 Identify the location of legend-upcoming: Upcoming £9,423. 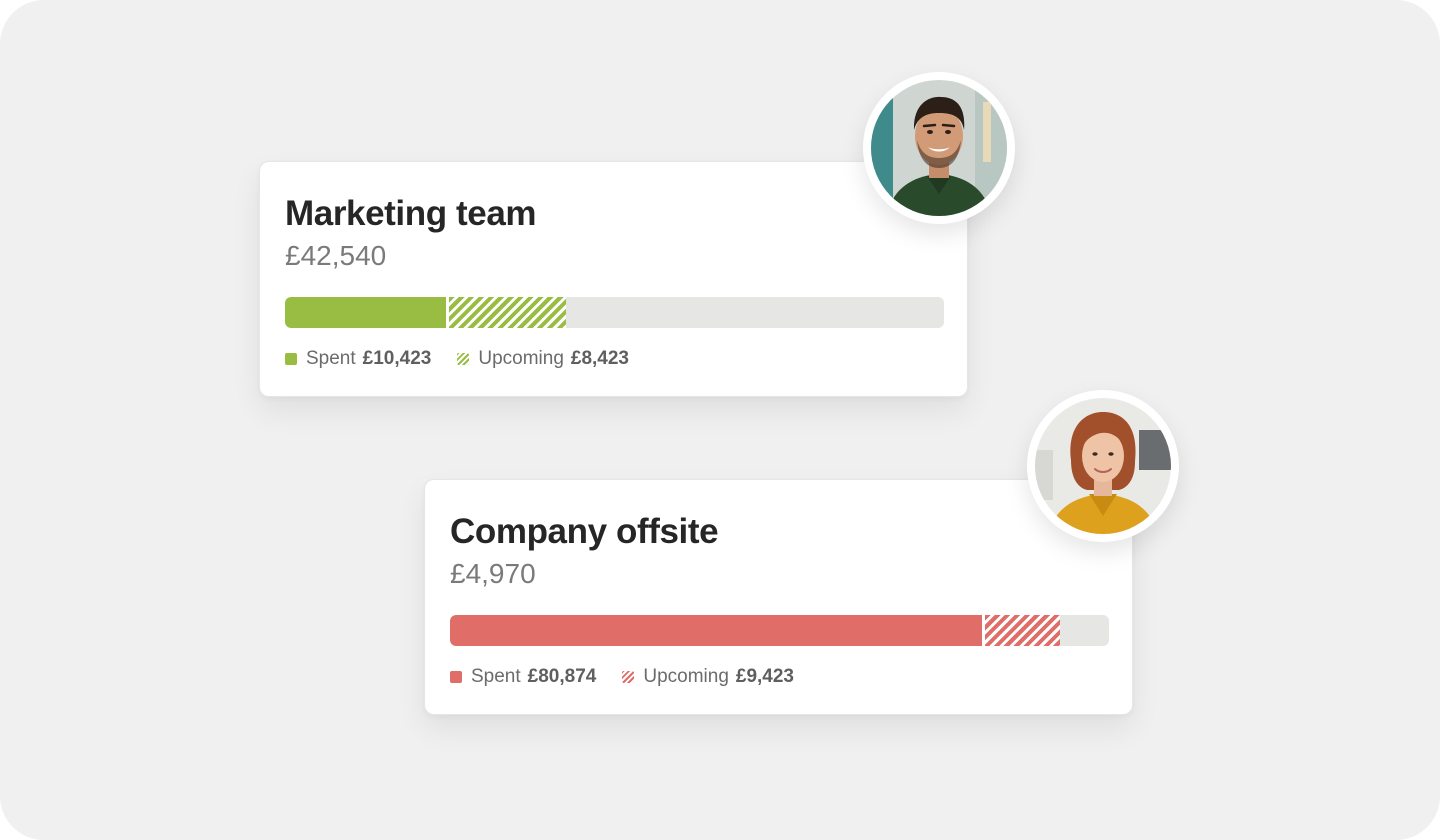
(708, 677).